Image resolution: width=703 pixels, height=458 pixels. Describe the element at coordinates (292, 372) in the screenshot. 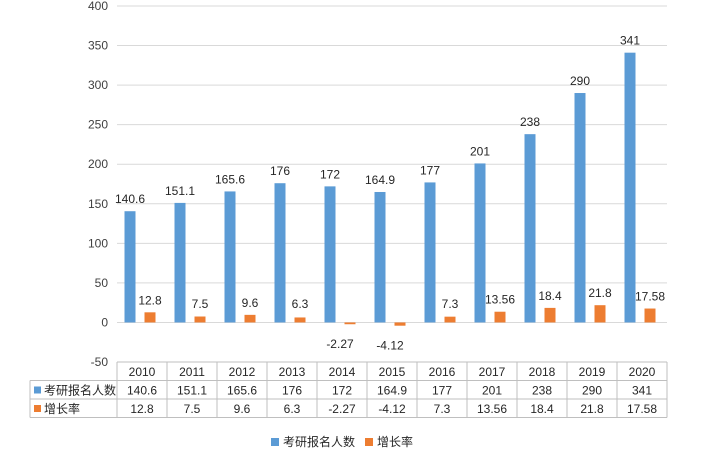

I see `x-tick-label: 2013` at that location.